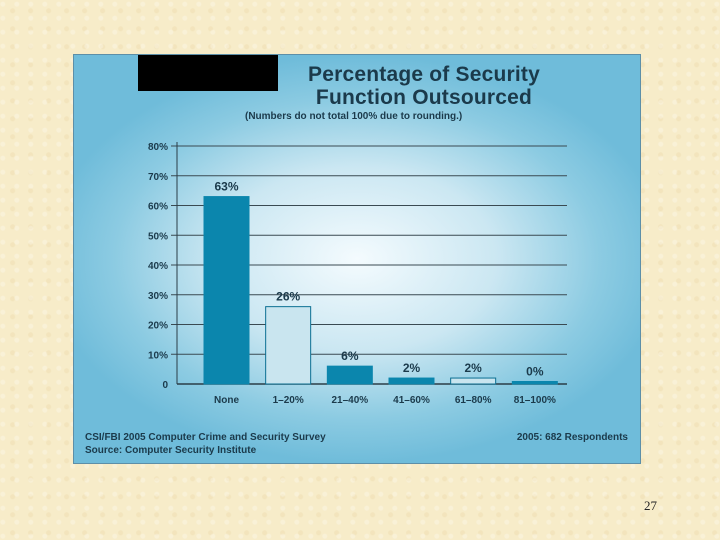 The image size is (720, 540). What do you see at coordinates (158, 326) in the screenshot?
I see `y-tick-label: 20%` at bounding box center [158, 326].